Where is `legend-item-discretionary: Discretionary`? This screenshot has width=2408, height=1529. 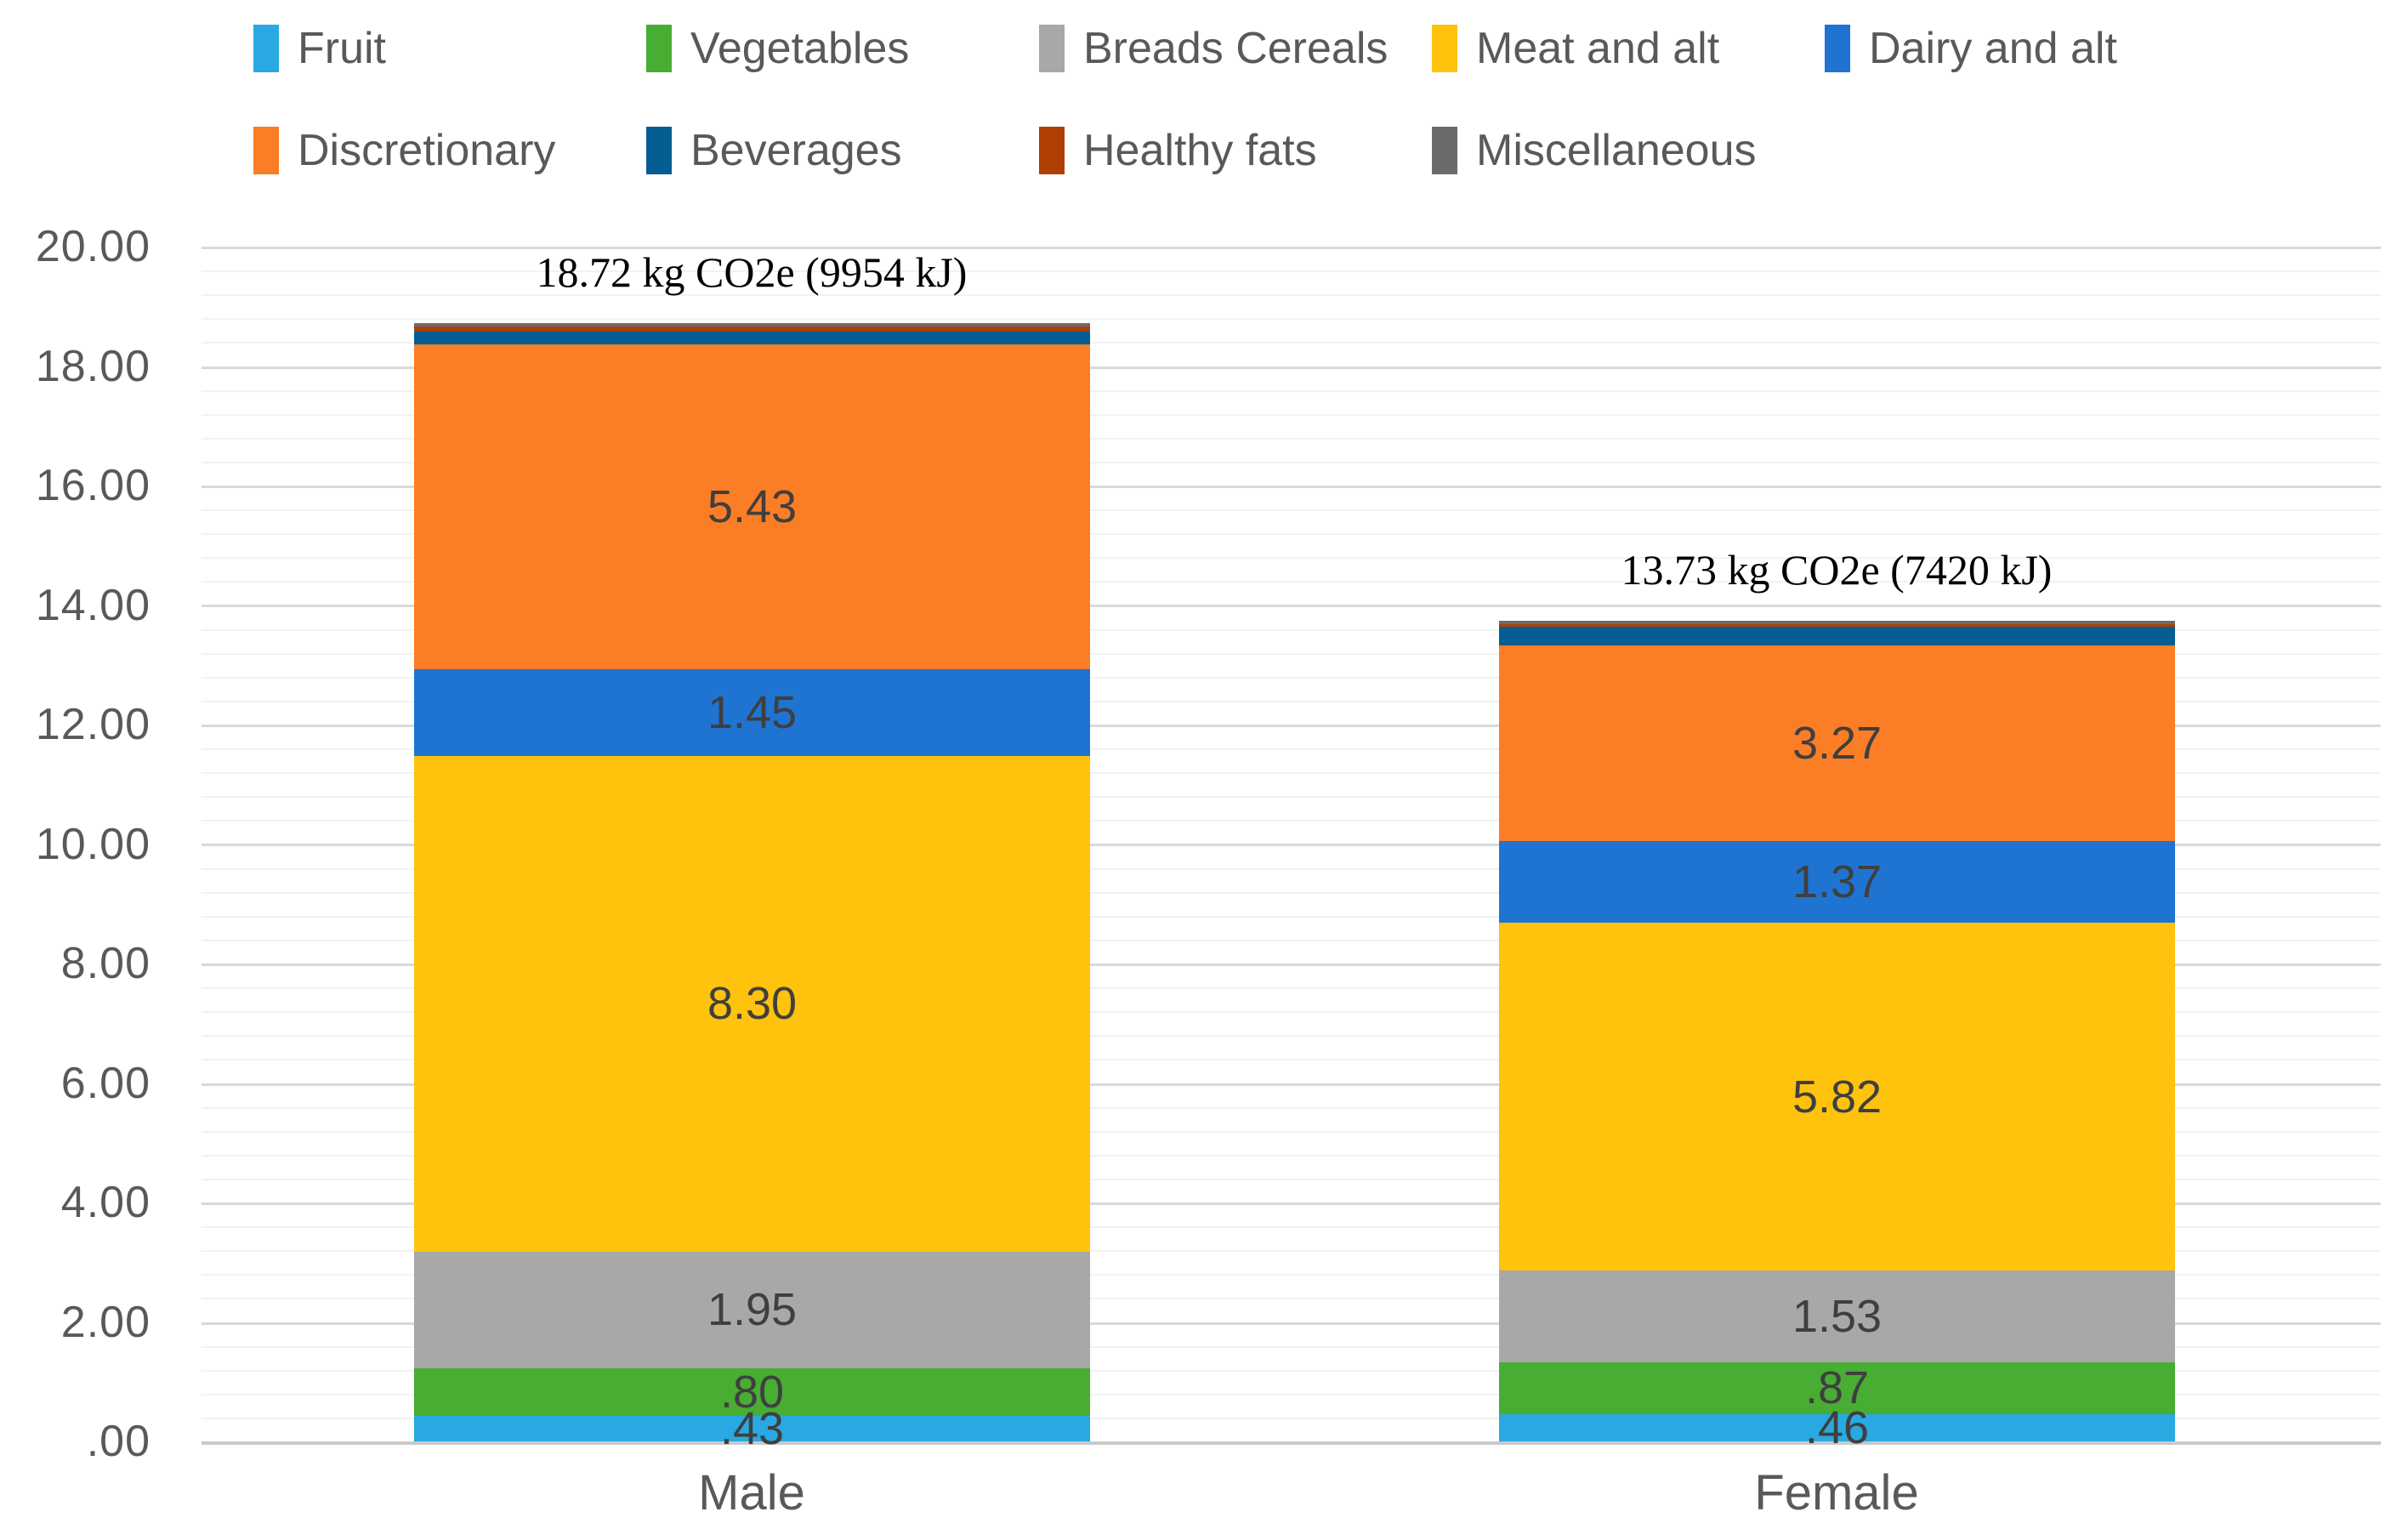
legend-item-discretionary: Discretionary is located at coordinates (449, 151).